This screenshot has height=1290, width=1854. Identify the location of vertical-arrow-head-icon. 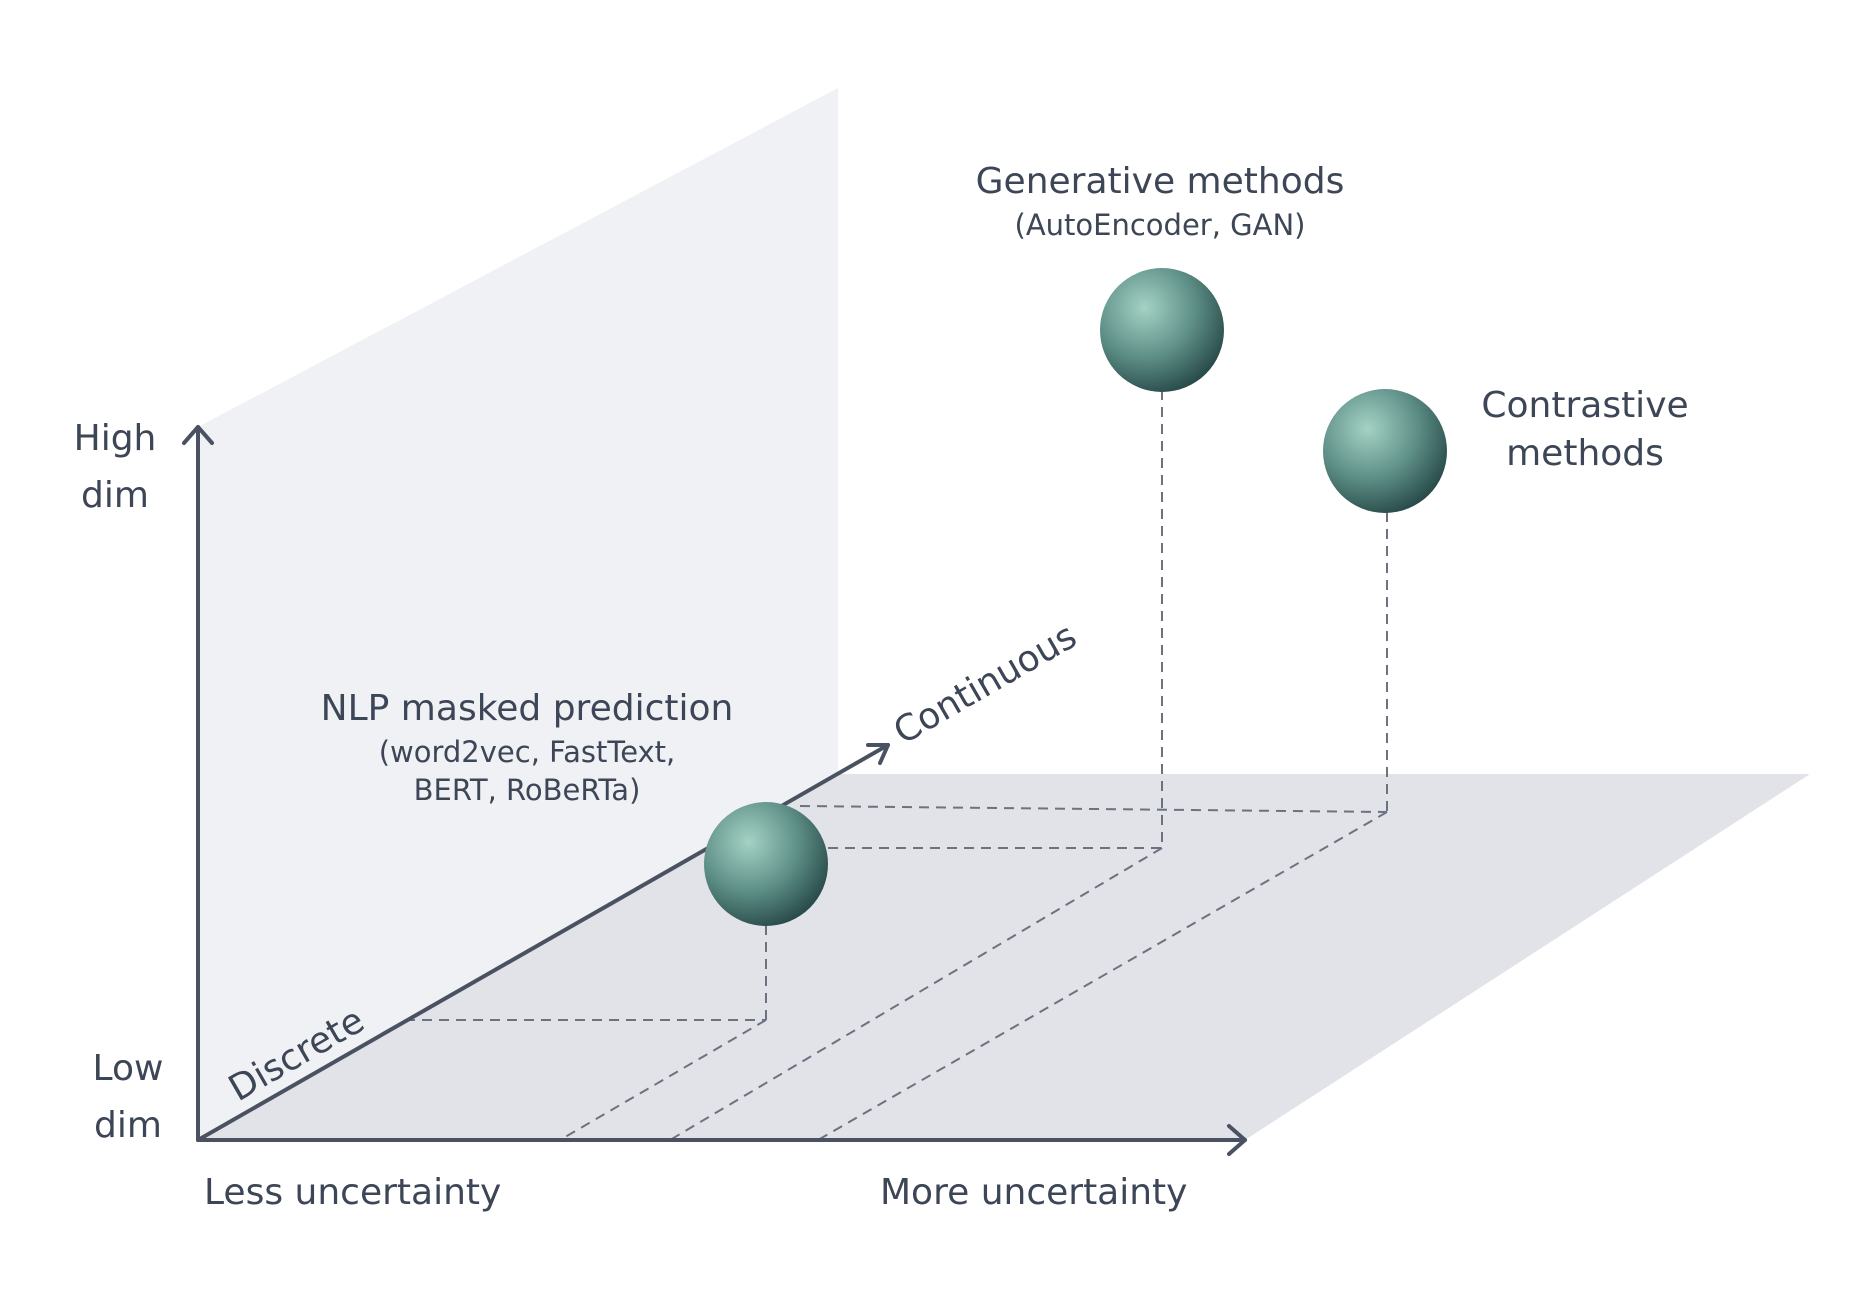
(198, 435).